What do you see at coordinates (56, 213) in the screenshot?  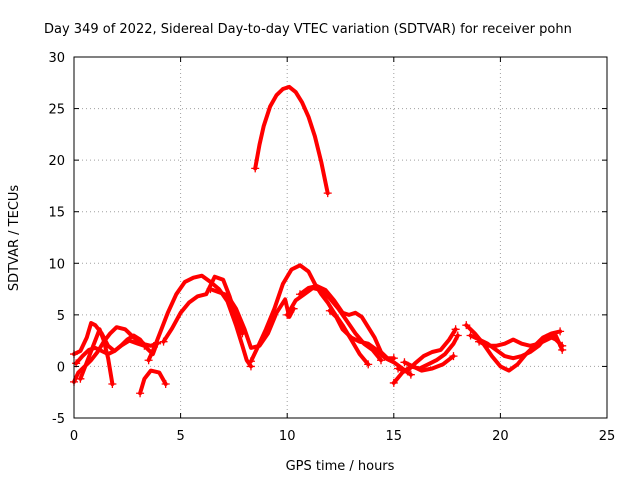 I see `y-tick-label: 15` at bounding box center [56, 213].